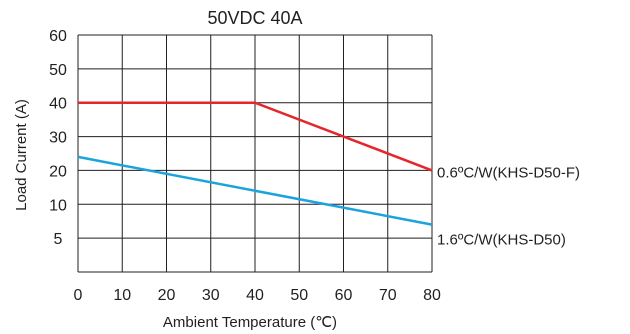 This screenshot has width=630, height=334. Describe the element at coordinates (250, 322) in the screenshot. I see `x-axis-label: Ambient Temperature (℃)` at that location.